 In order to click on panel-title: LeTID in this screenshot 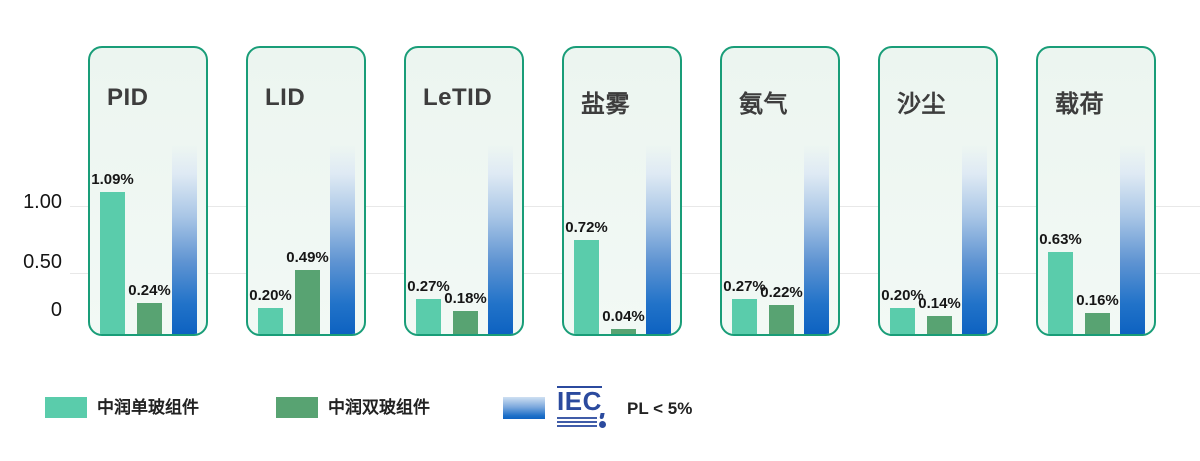, I will do `click(458, 97)`.